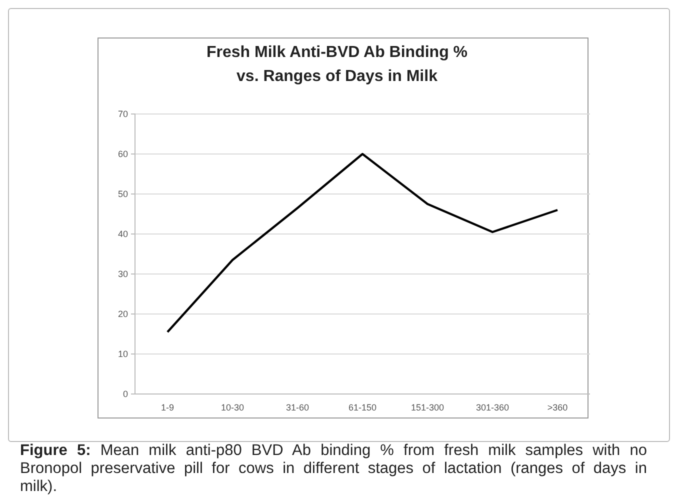  What do you see at coordinates (337, 64) in the screenshot?
I see `chart-title: Fresh Milk Anti-BVD Ab Binding % vs. Ranges of Days in Milk` at bounding box center [337, 64].